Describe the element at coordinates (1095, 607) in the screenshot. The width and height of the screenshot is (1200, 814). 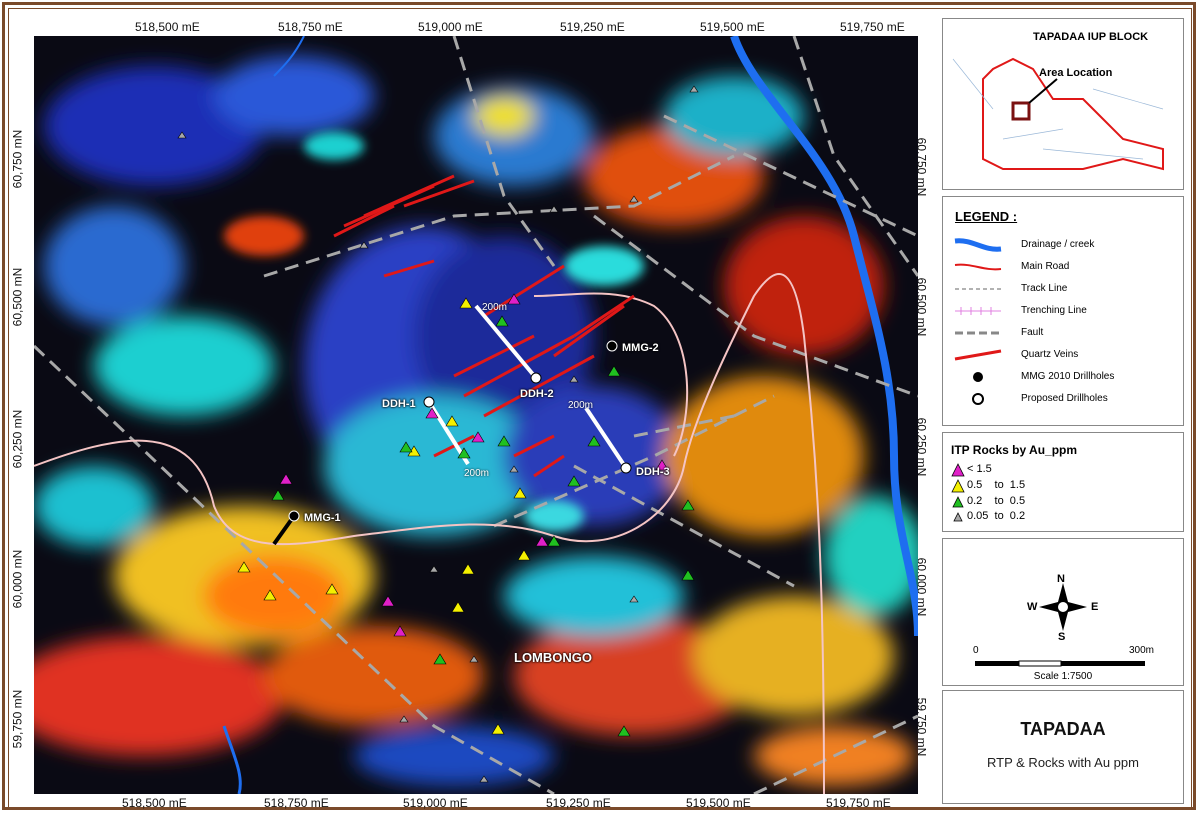
I see `east-label: E` at that location.